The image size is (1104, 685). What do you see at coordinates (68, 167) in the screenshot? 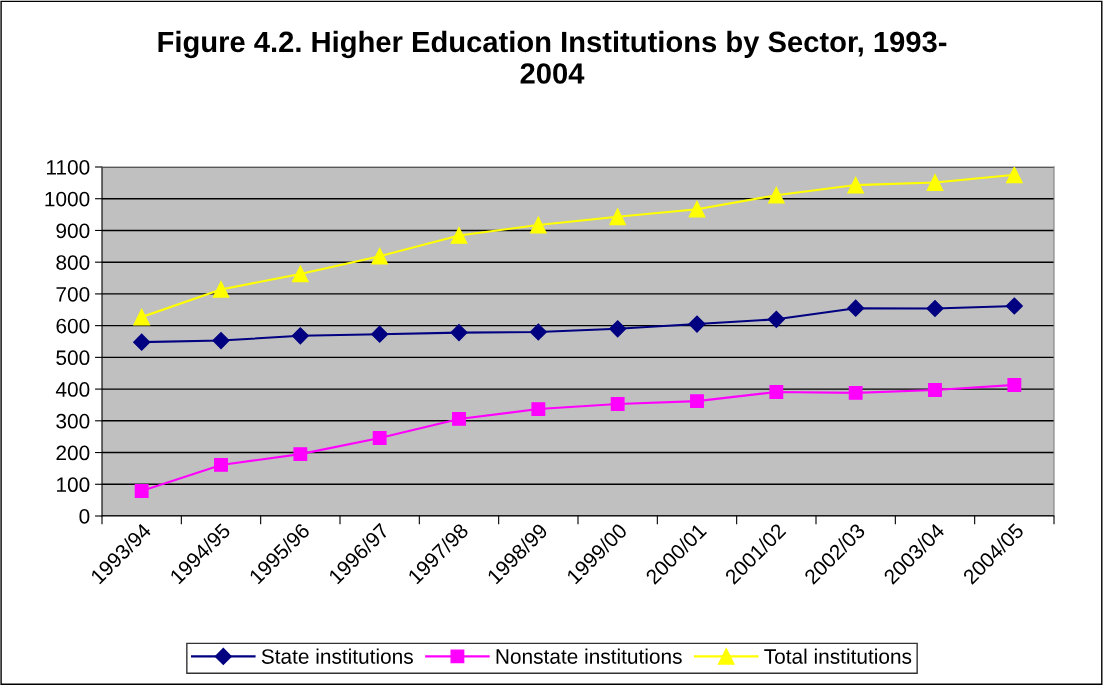
I see `y-tick-label: 1100` at bounding box center [68, 167].